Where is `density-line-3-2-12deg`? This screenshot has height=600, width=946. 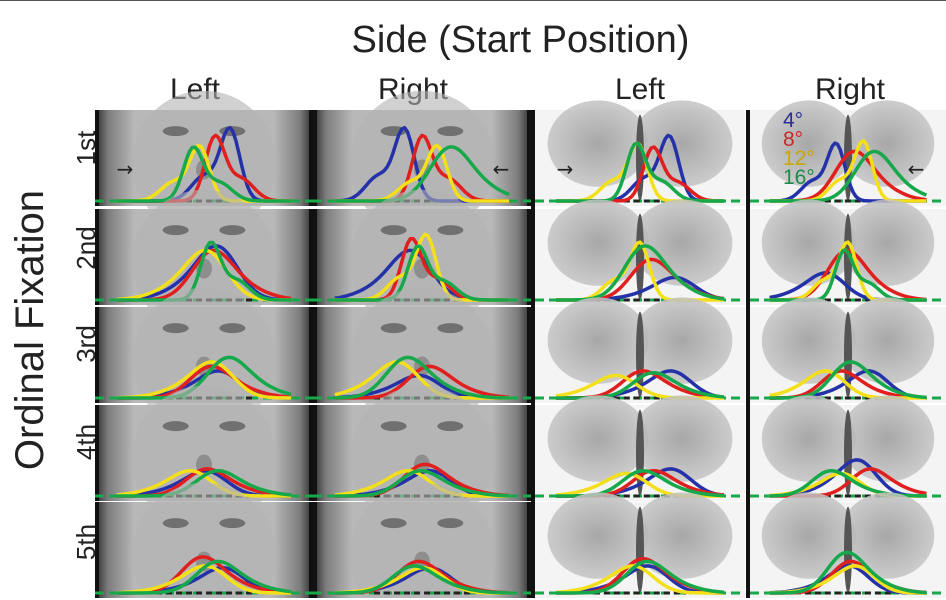 density-line-3-2-12deg is located at coordinates (422, 380).